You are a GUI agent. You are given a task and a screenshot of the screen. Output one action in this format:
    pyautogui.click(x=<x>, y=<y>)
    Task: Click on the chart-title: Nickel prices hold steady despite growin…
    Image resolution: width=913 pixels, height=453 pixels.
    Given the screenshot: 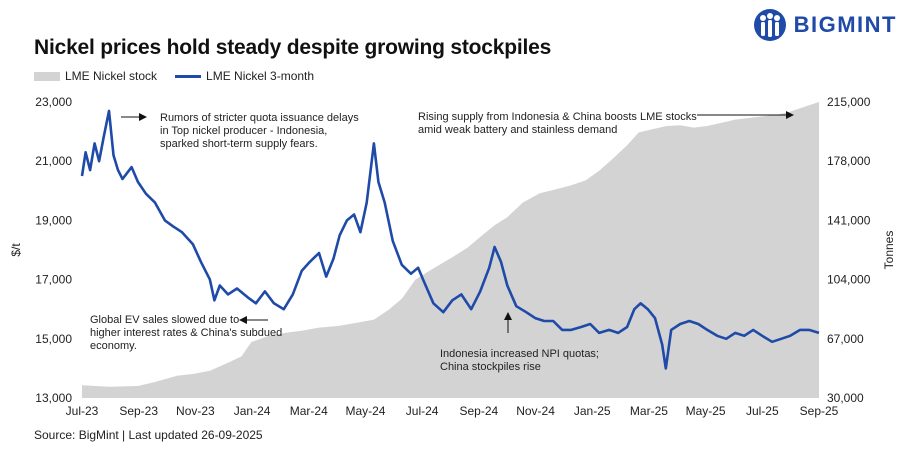 What is the action you would take?
    pyautogui.click(x=293, y=47)
    